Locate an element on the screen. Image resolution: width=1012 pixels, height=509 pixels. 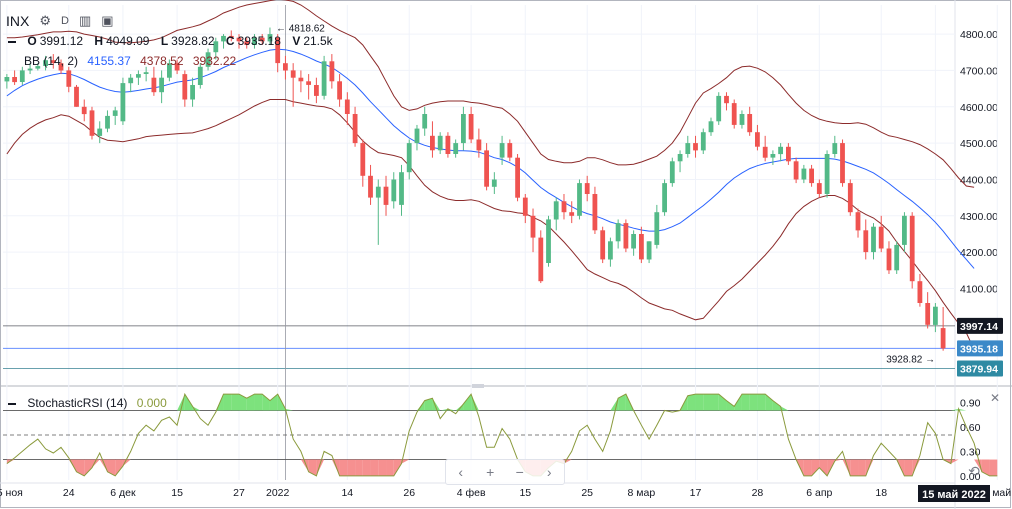
zoom-out-icon: − is located at coordinates (519, 472).